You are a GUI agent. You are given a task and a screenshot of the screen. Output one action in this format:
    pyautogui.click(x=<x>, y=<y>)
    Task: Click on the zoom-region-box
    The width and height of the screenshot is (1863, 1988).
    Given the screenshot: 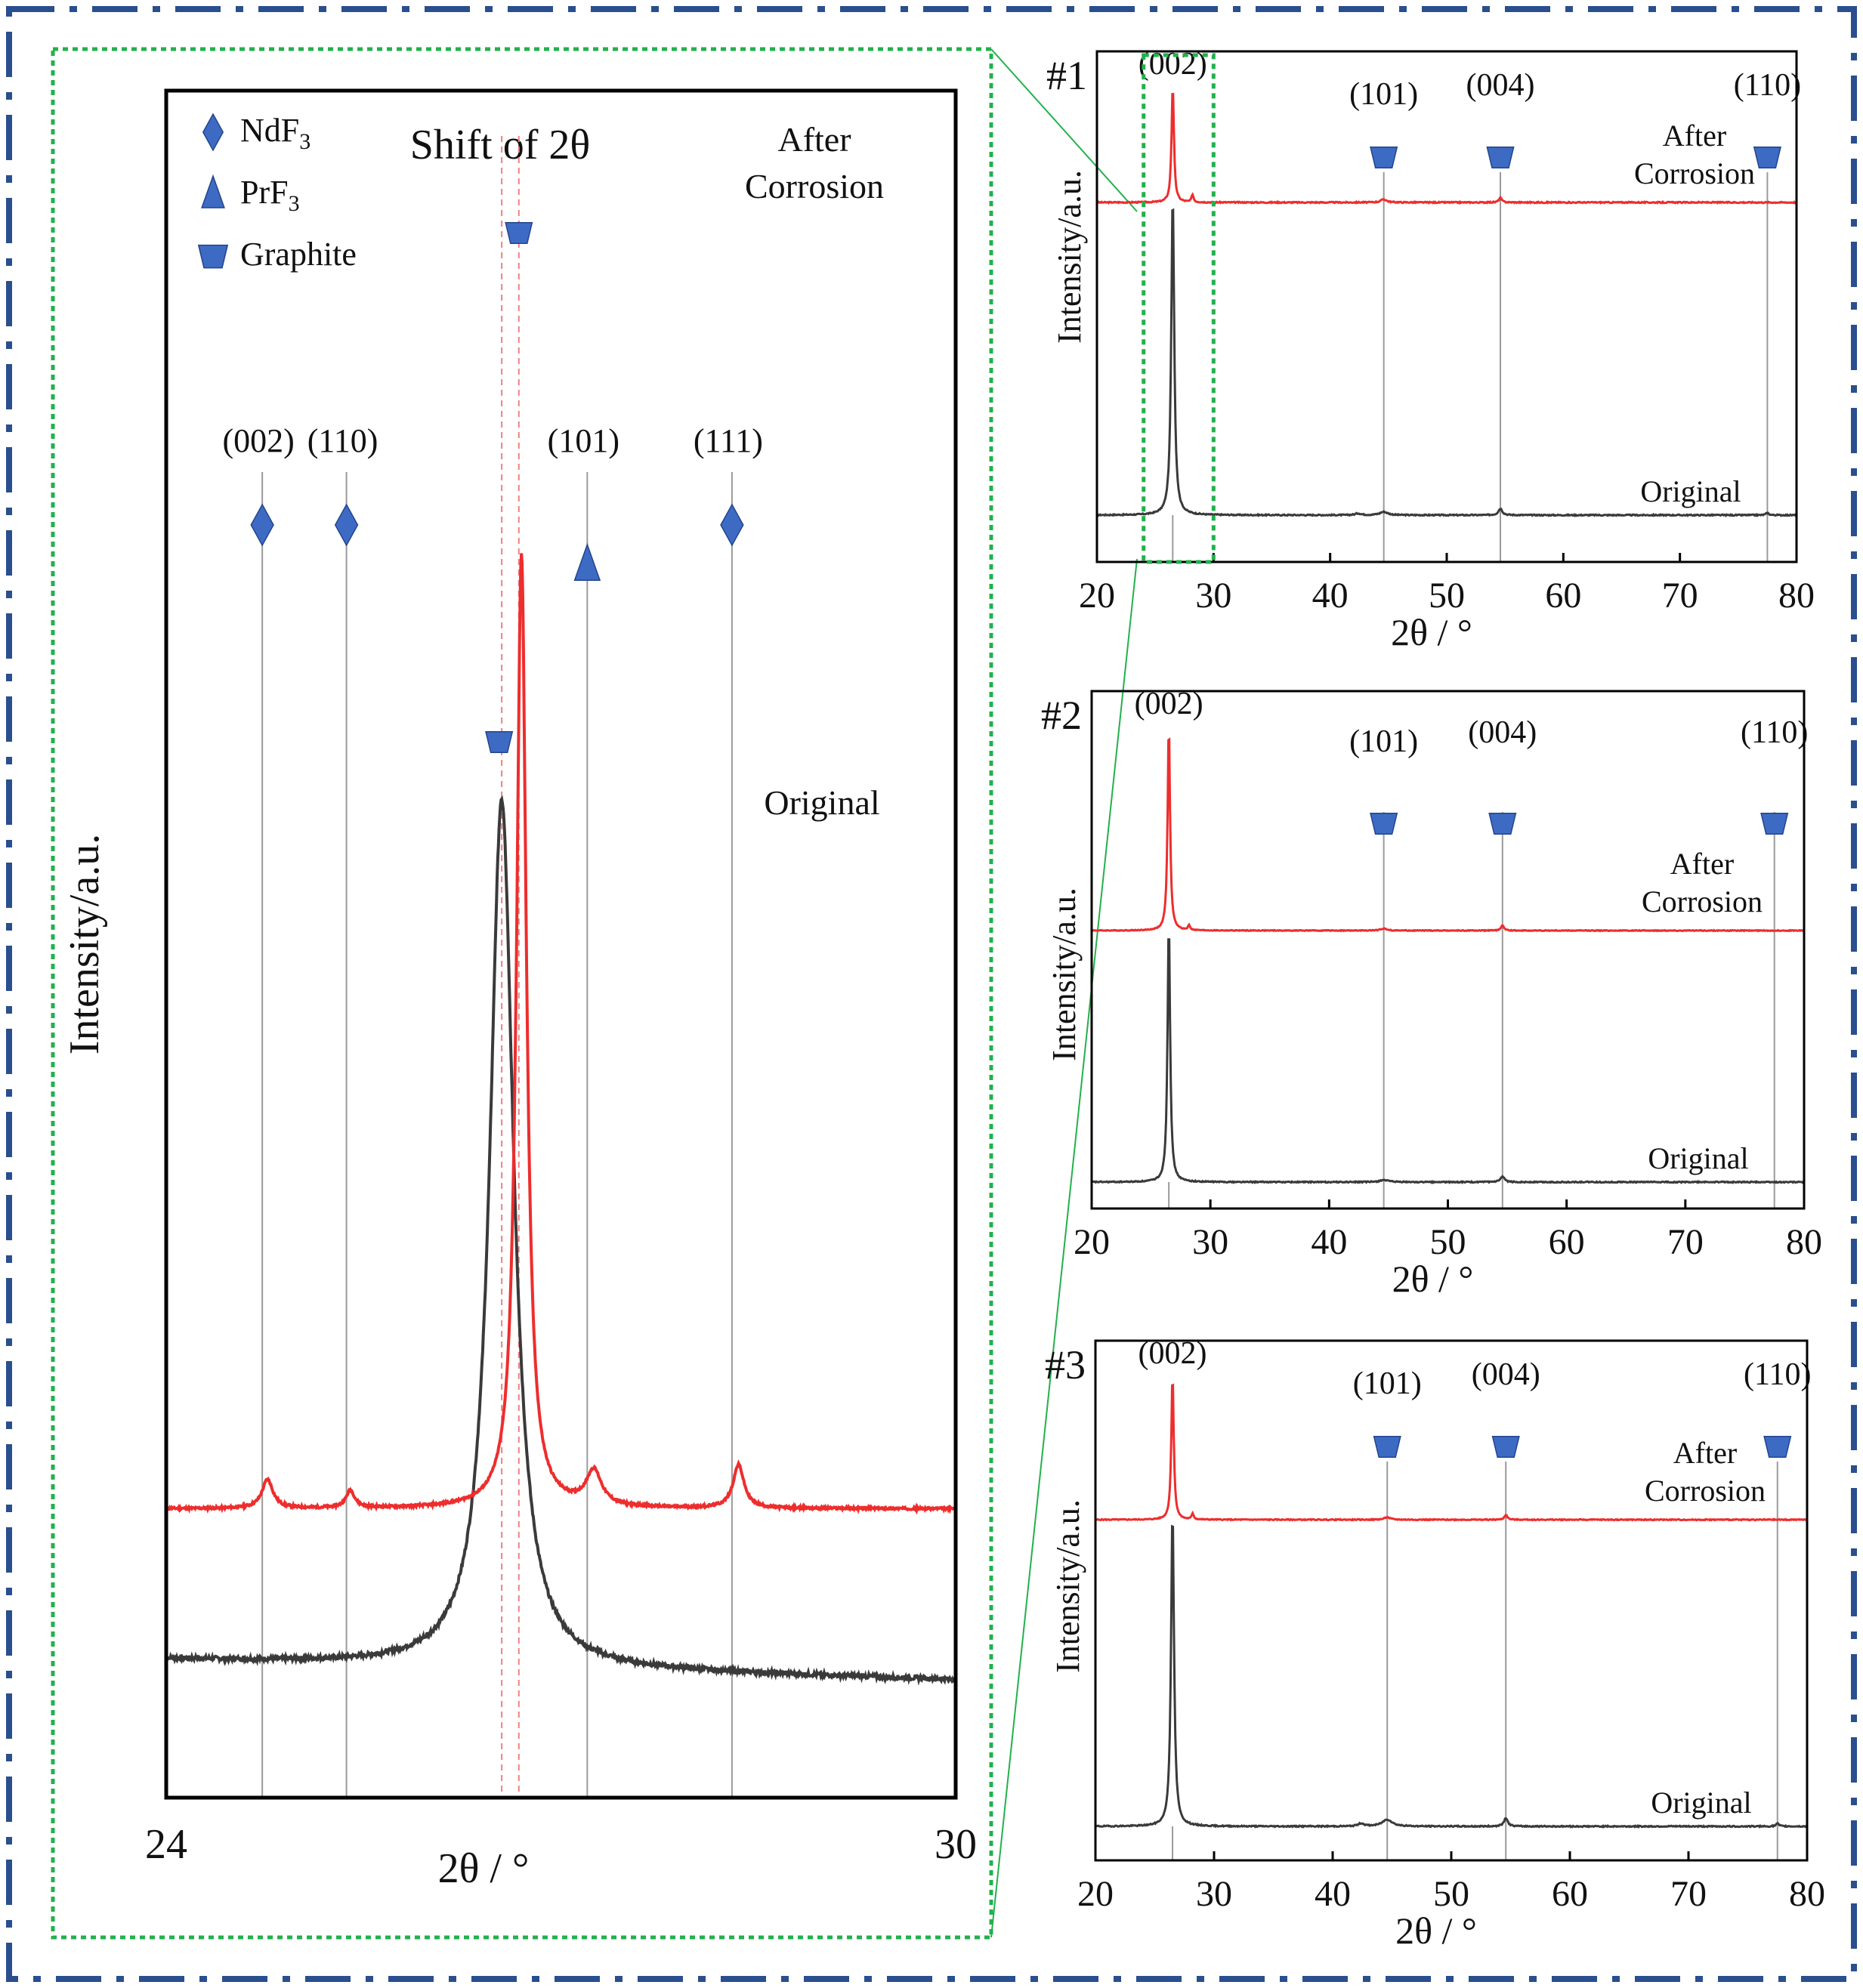 What is the action you would take?
    pyautogui.click(x=1179, y=309)
    